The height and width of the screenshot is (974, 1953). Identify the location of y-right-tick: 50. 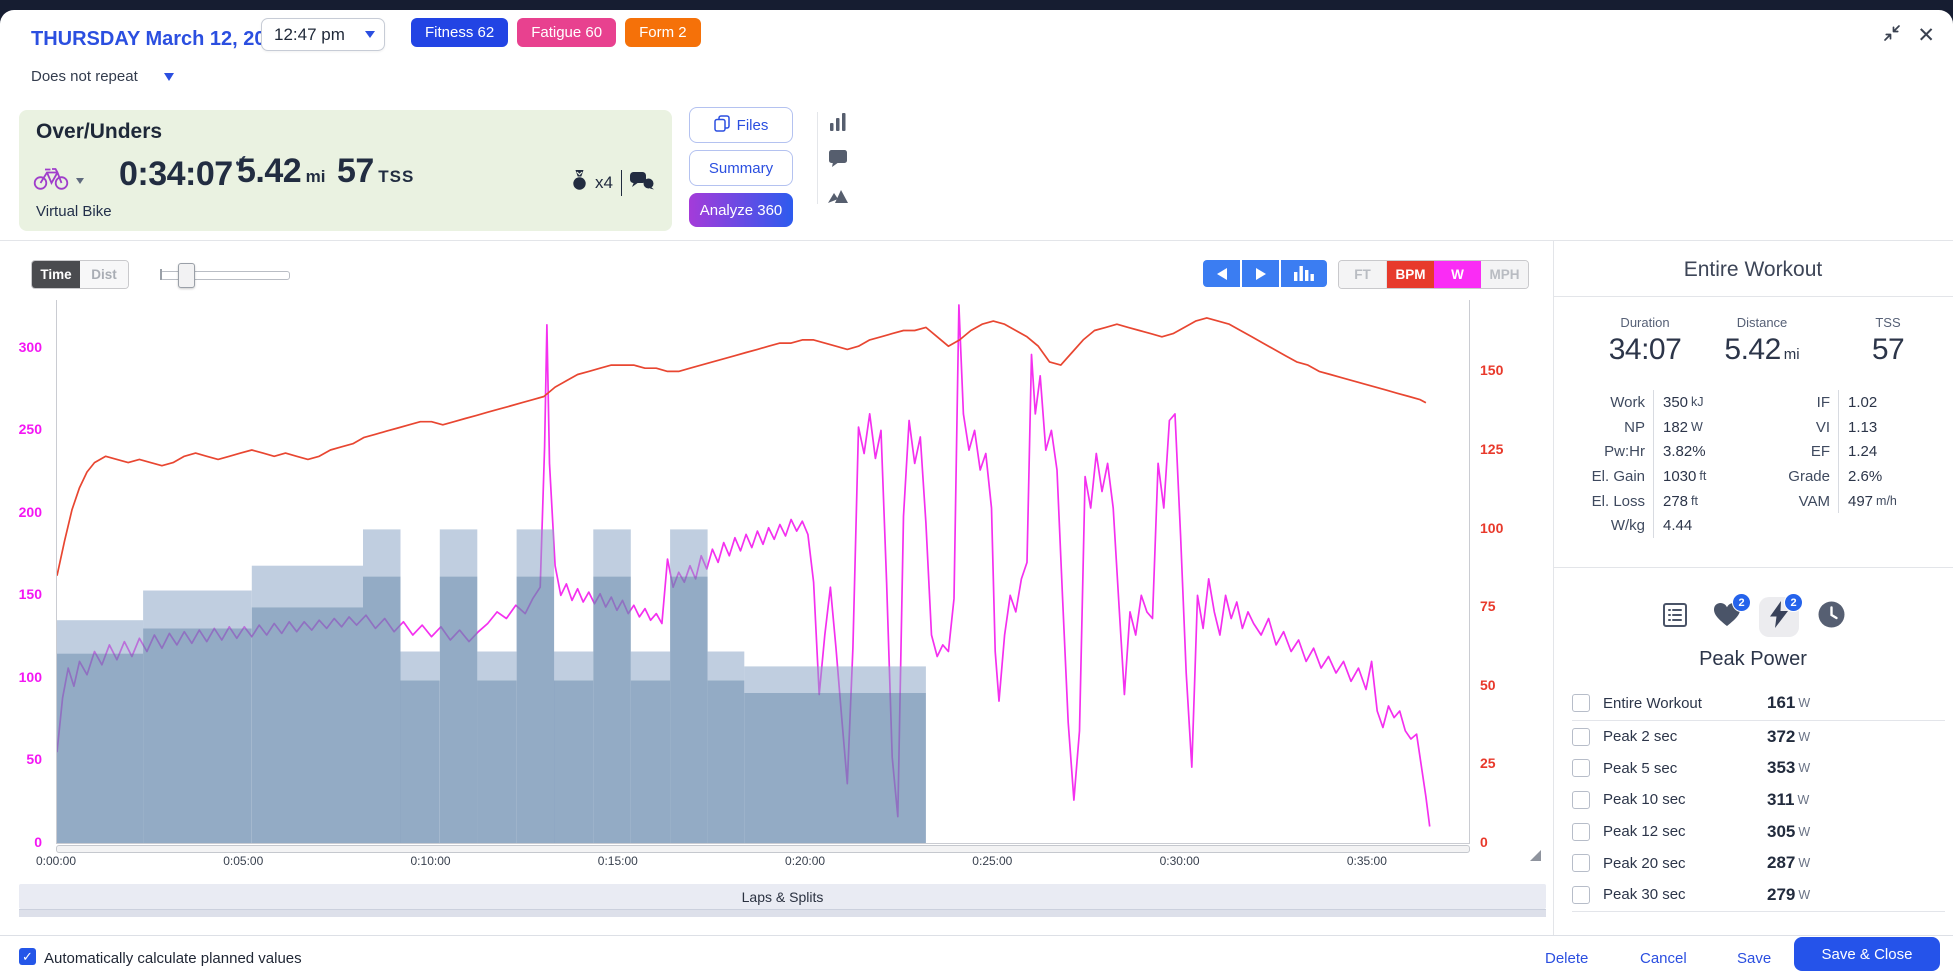
(1488, 684).